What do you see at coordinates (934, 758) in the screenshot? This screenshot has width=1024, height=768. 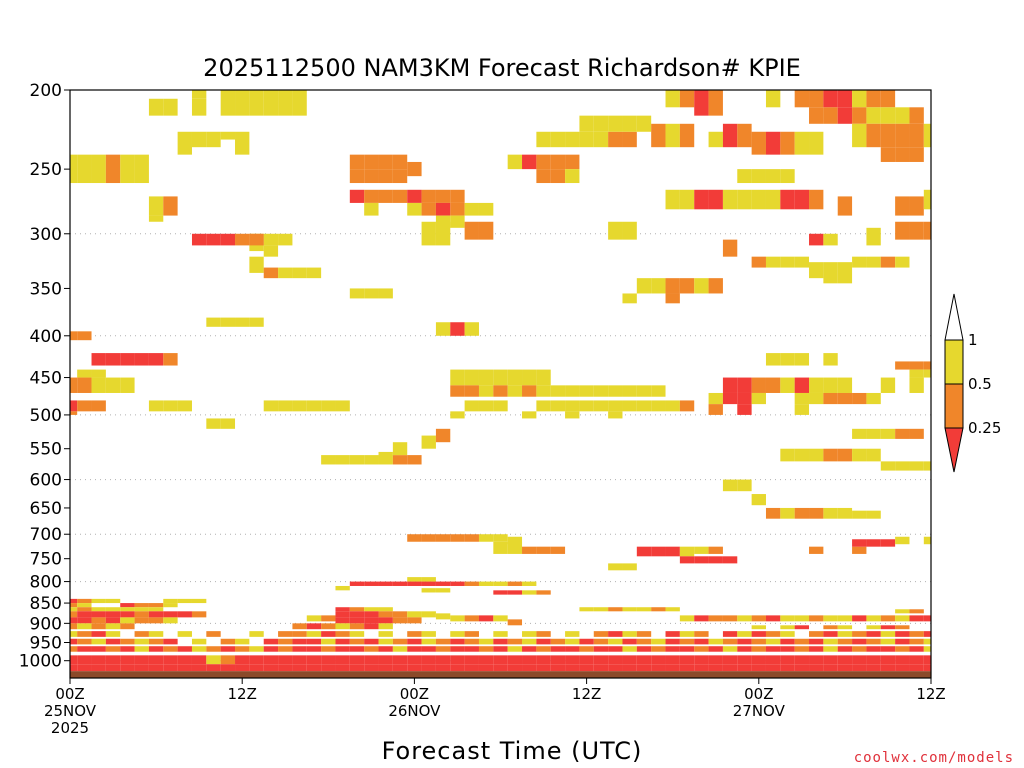 I see `credit-text: coolwx.com/models` at bounding box center [934, 758].